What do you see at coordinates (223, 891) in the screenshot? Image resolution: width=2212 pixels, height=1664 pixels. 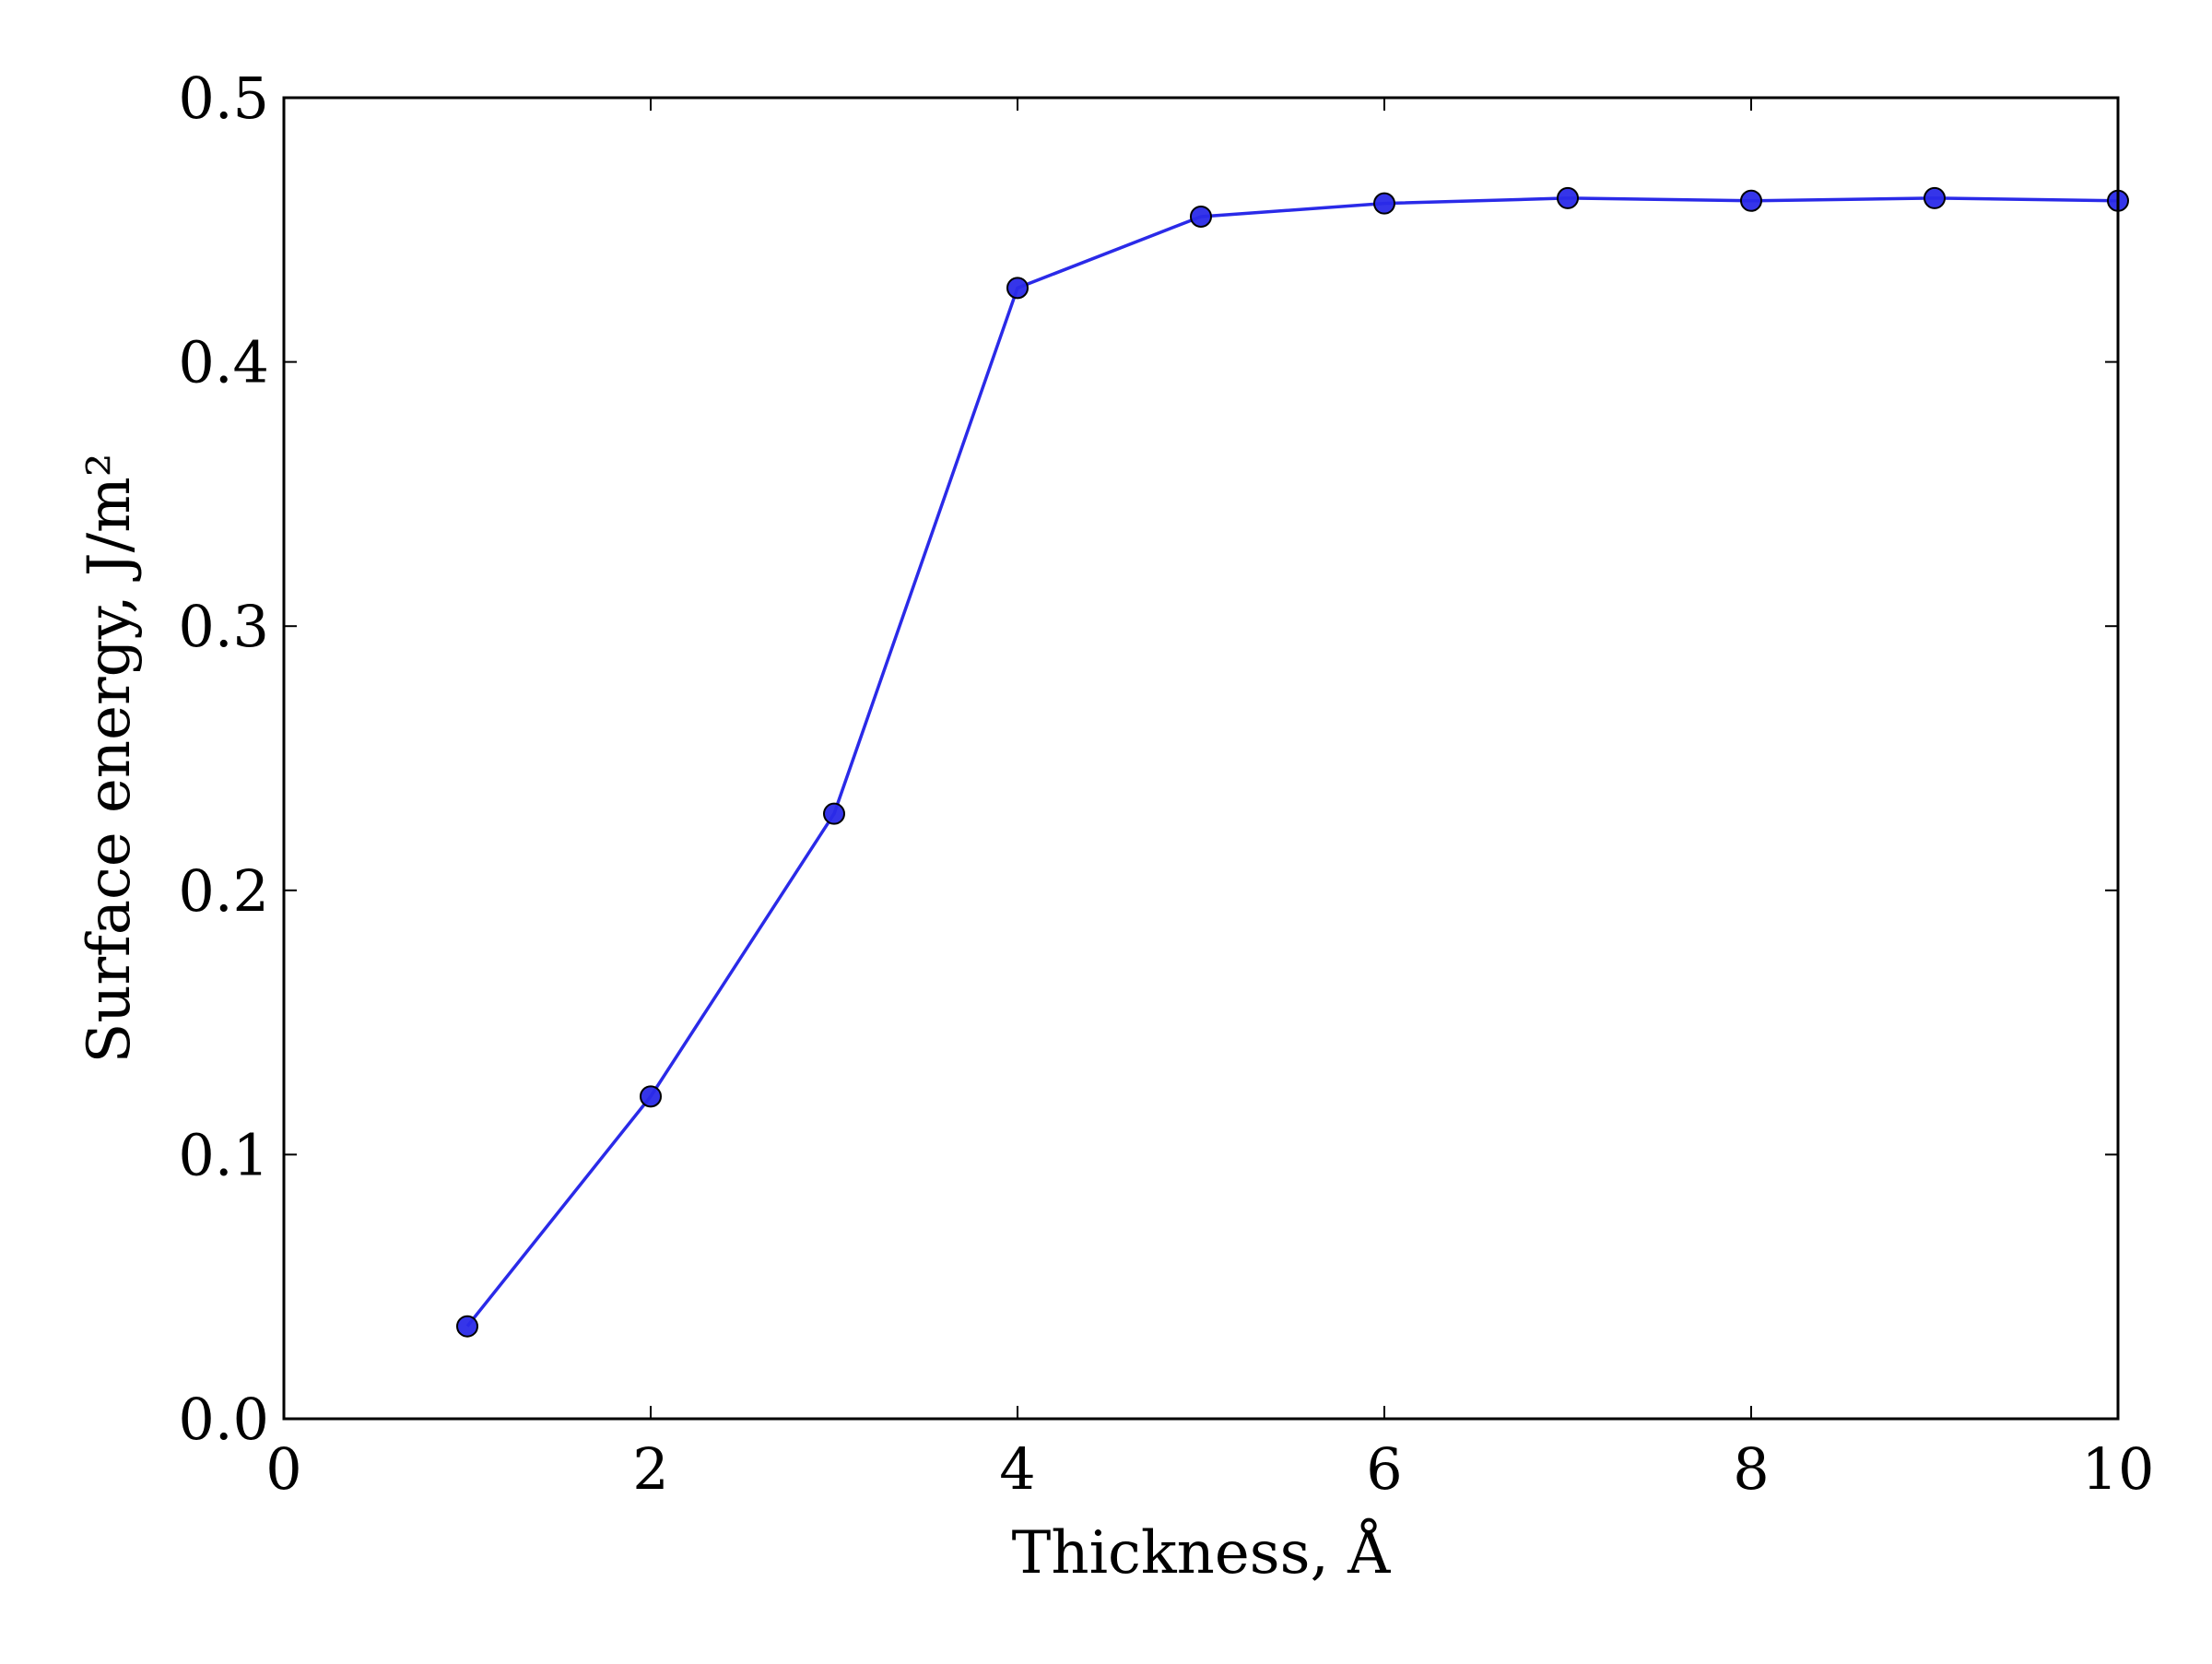 I see `y-tick-label: 0.2` at bounding box center [223, 891].